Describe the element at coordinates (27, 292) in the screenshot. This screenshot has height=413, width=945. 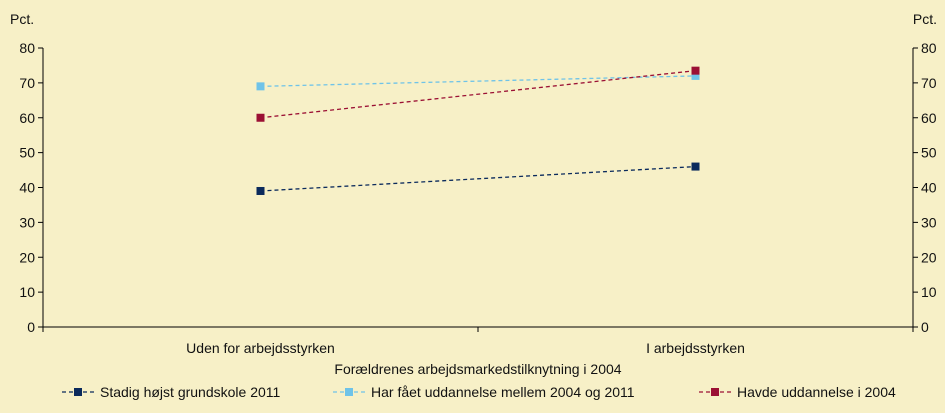
I see `y-tick-label-left: 10` at that location.